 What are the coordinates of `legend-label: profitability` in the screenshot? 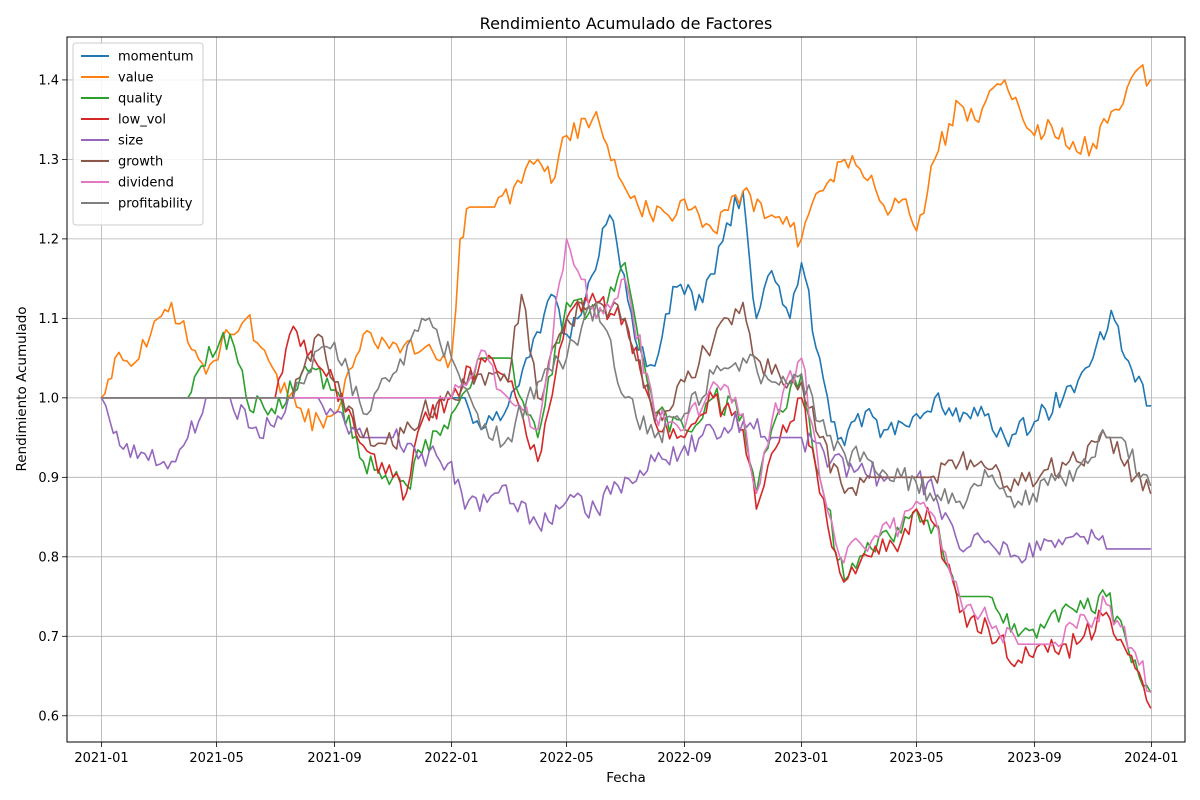 It's located at (155, 204).